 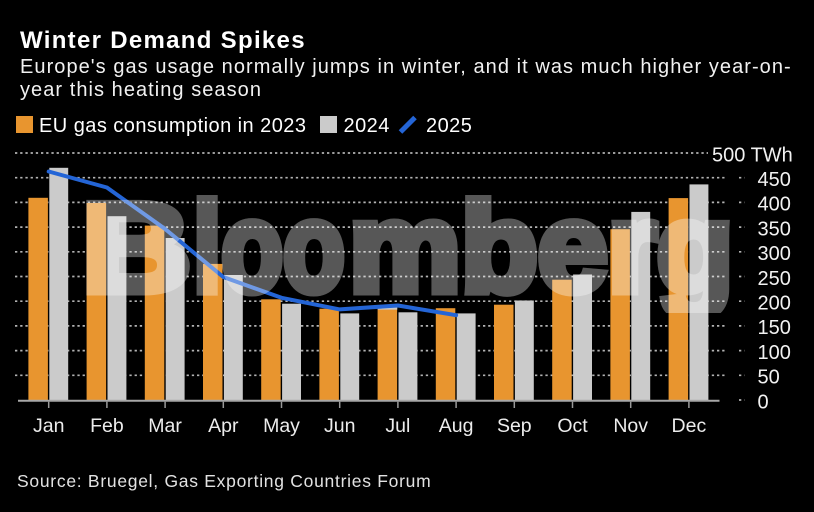 What do you see at coordinates (397, 426) in the screenshot?
I see `svg-text: Jul` at bounding box center [397, 426].